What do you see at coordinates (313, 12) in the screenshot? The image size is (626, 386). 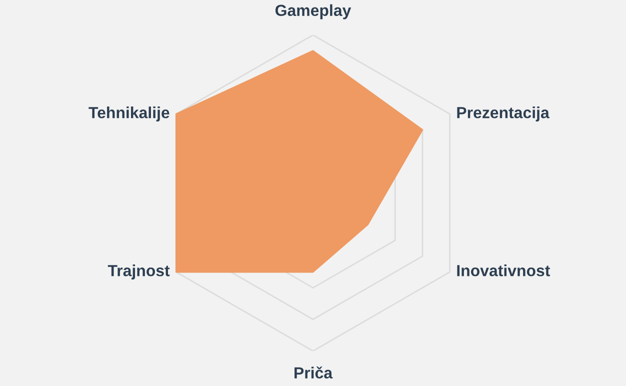 I see `spoke-label: Gameplay` at bounding box center [313, 12].